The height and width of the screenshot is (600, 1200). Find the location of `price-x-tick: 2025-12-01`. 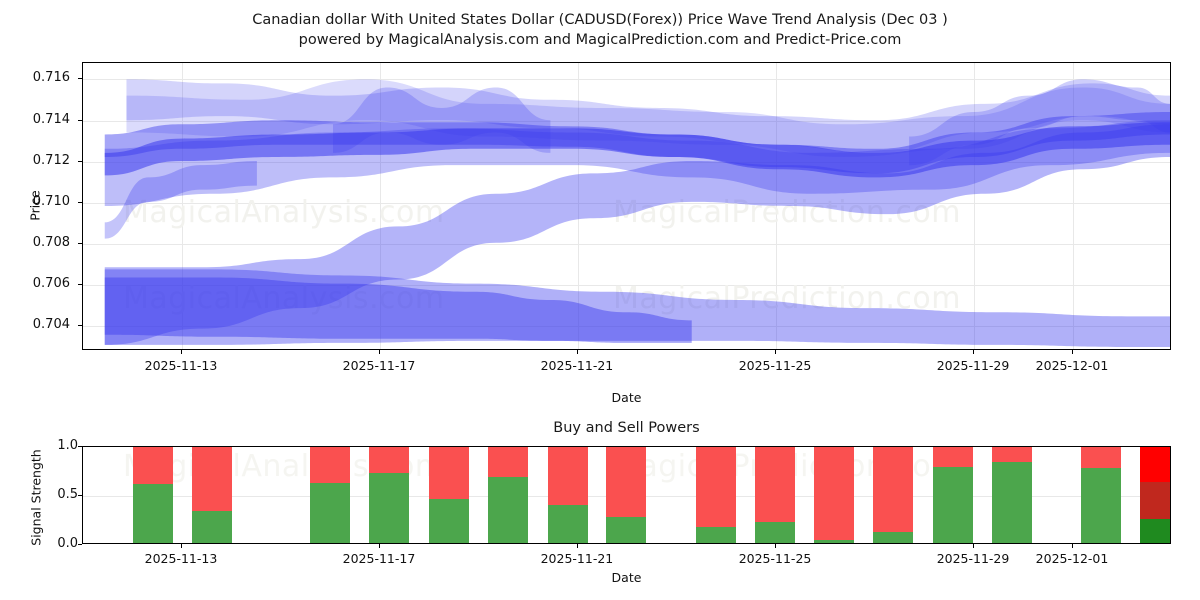

price-x-tick: 2025-12-01 is located at coordinates (1072, 365).